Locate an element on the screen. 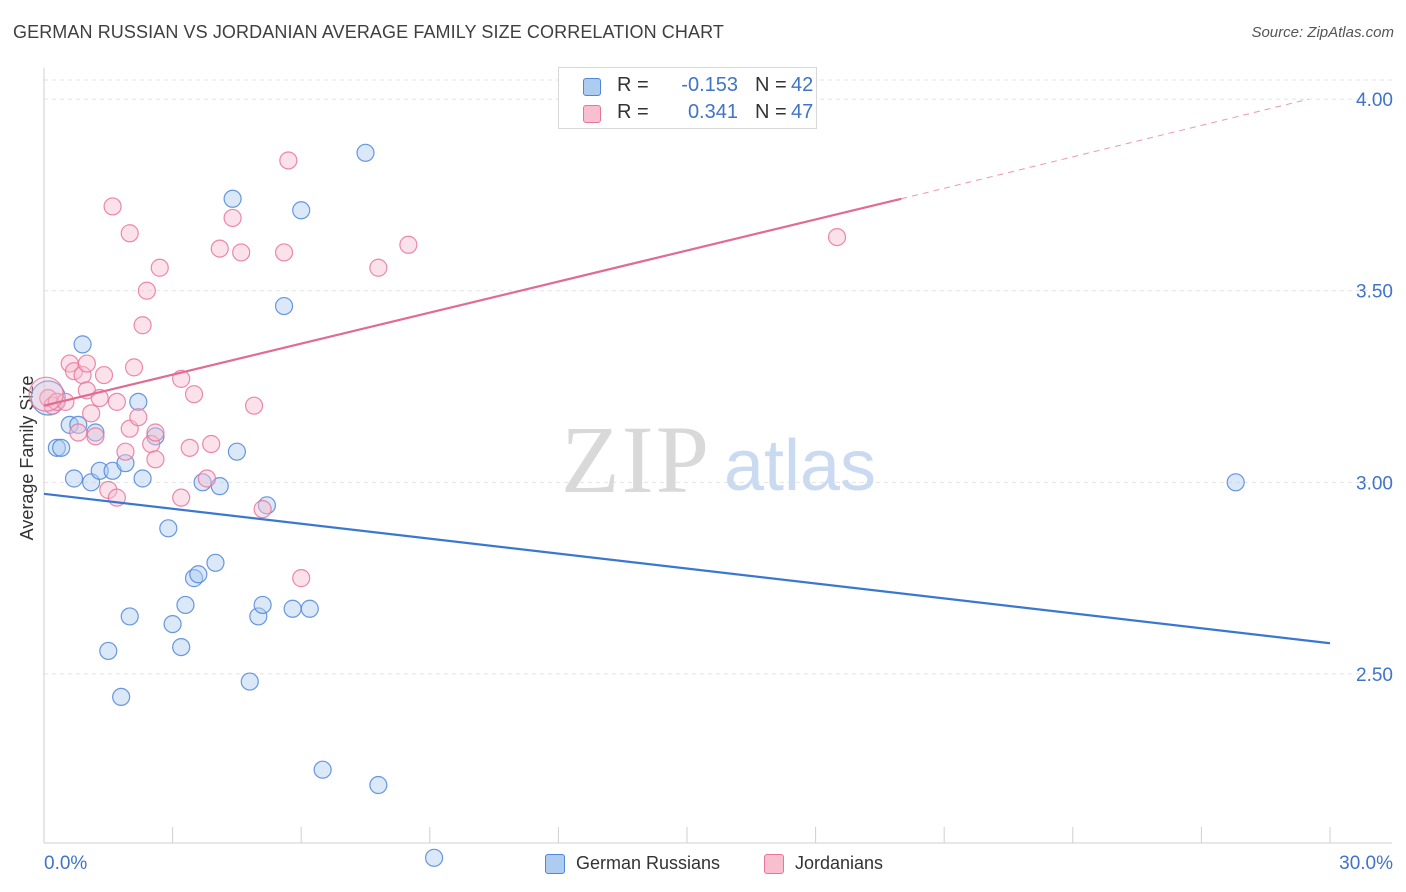  x-tick-label: 0.0% is located at coordinates (65, 863).